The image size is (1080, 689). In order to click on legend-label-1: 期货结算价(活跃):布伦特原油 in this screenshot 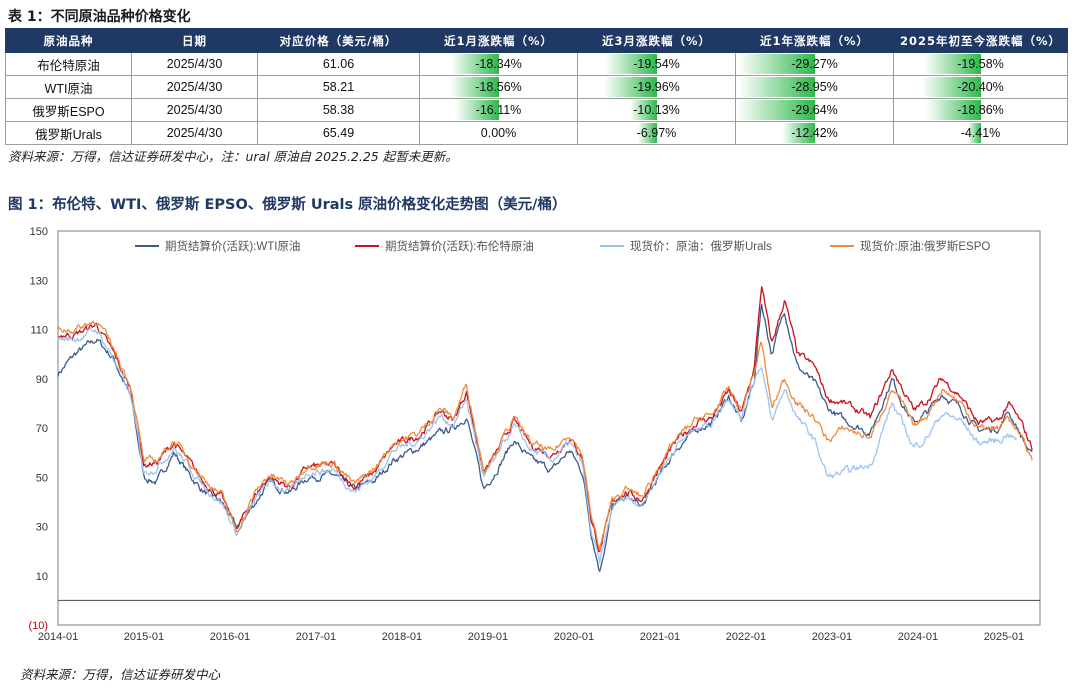, I will do `click(459, 246)`.